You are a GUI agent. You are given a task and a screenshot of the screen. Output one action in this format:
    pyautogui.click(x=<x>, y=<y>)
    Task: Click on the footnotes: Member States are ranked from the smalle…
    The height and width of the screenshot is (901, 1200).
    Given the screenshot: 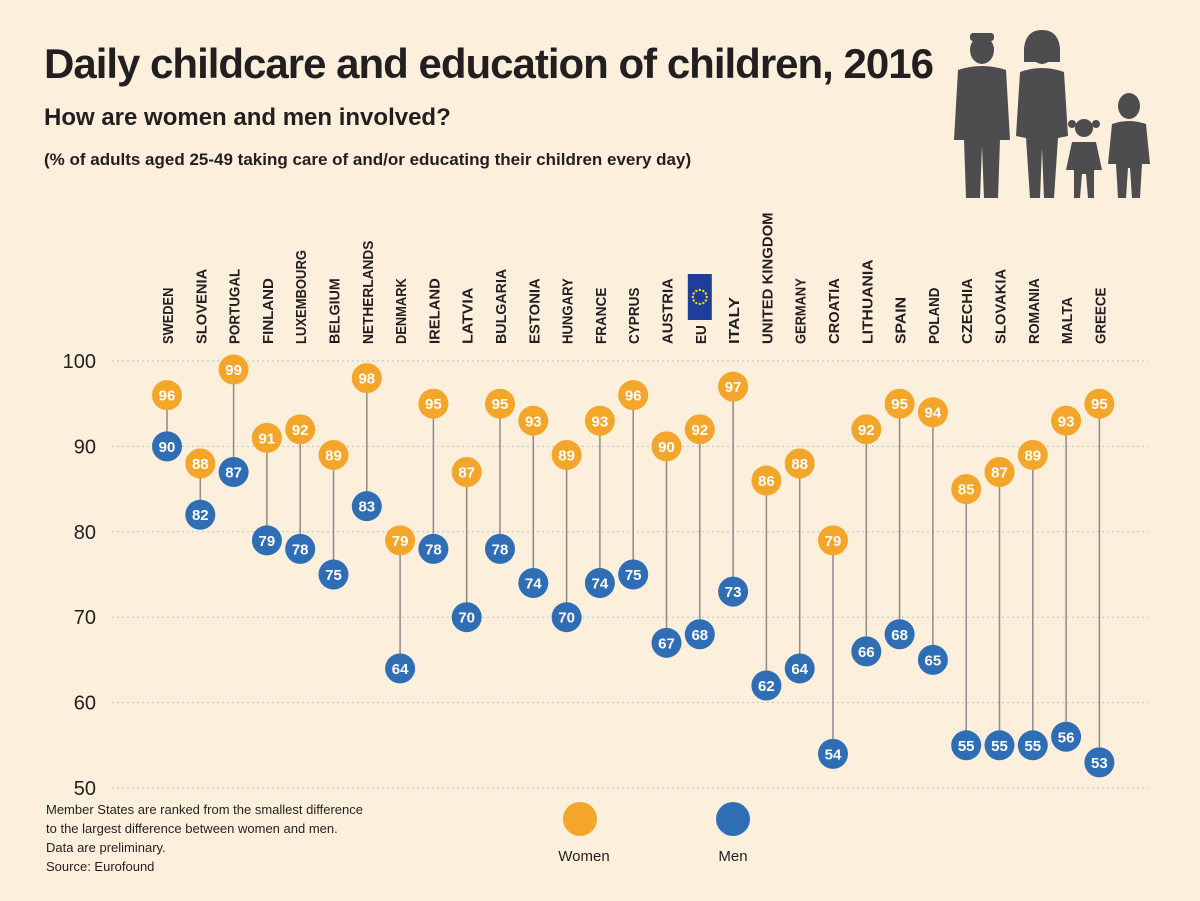 What is the action you would take?
    pyautogui.click(x=204, y=838)
    